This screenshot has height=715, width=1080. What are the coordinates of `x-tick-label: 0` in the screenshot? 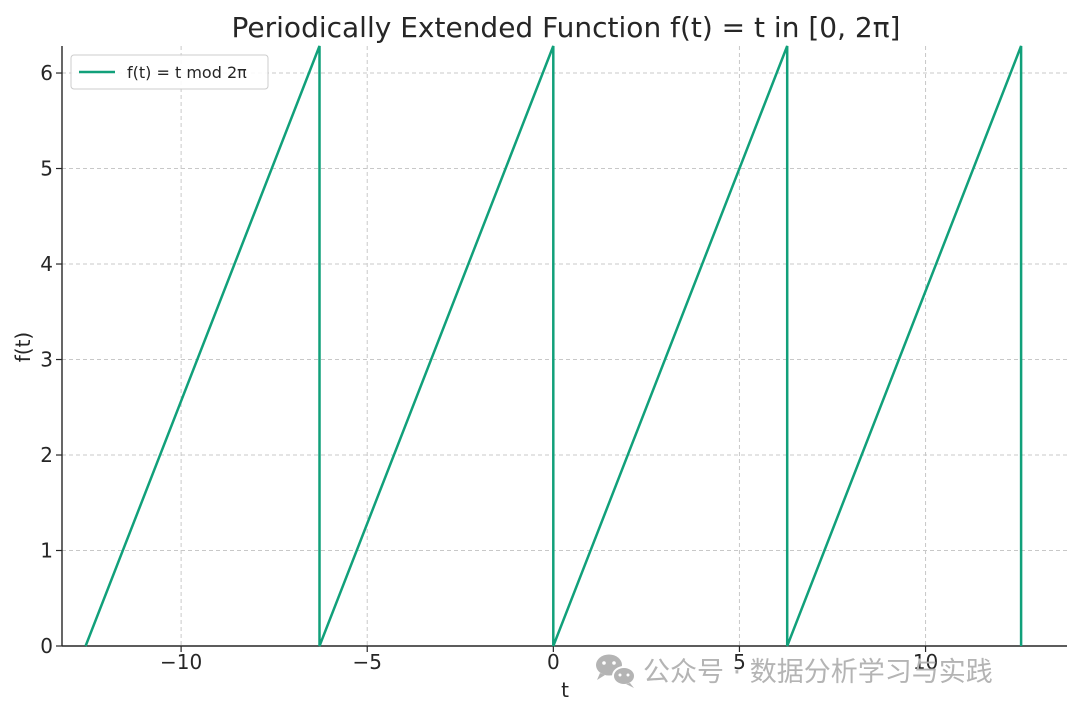 It's located at (553, 662).